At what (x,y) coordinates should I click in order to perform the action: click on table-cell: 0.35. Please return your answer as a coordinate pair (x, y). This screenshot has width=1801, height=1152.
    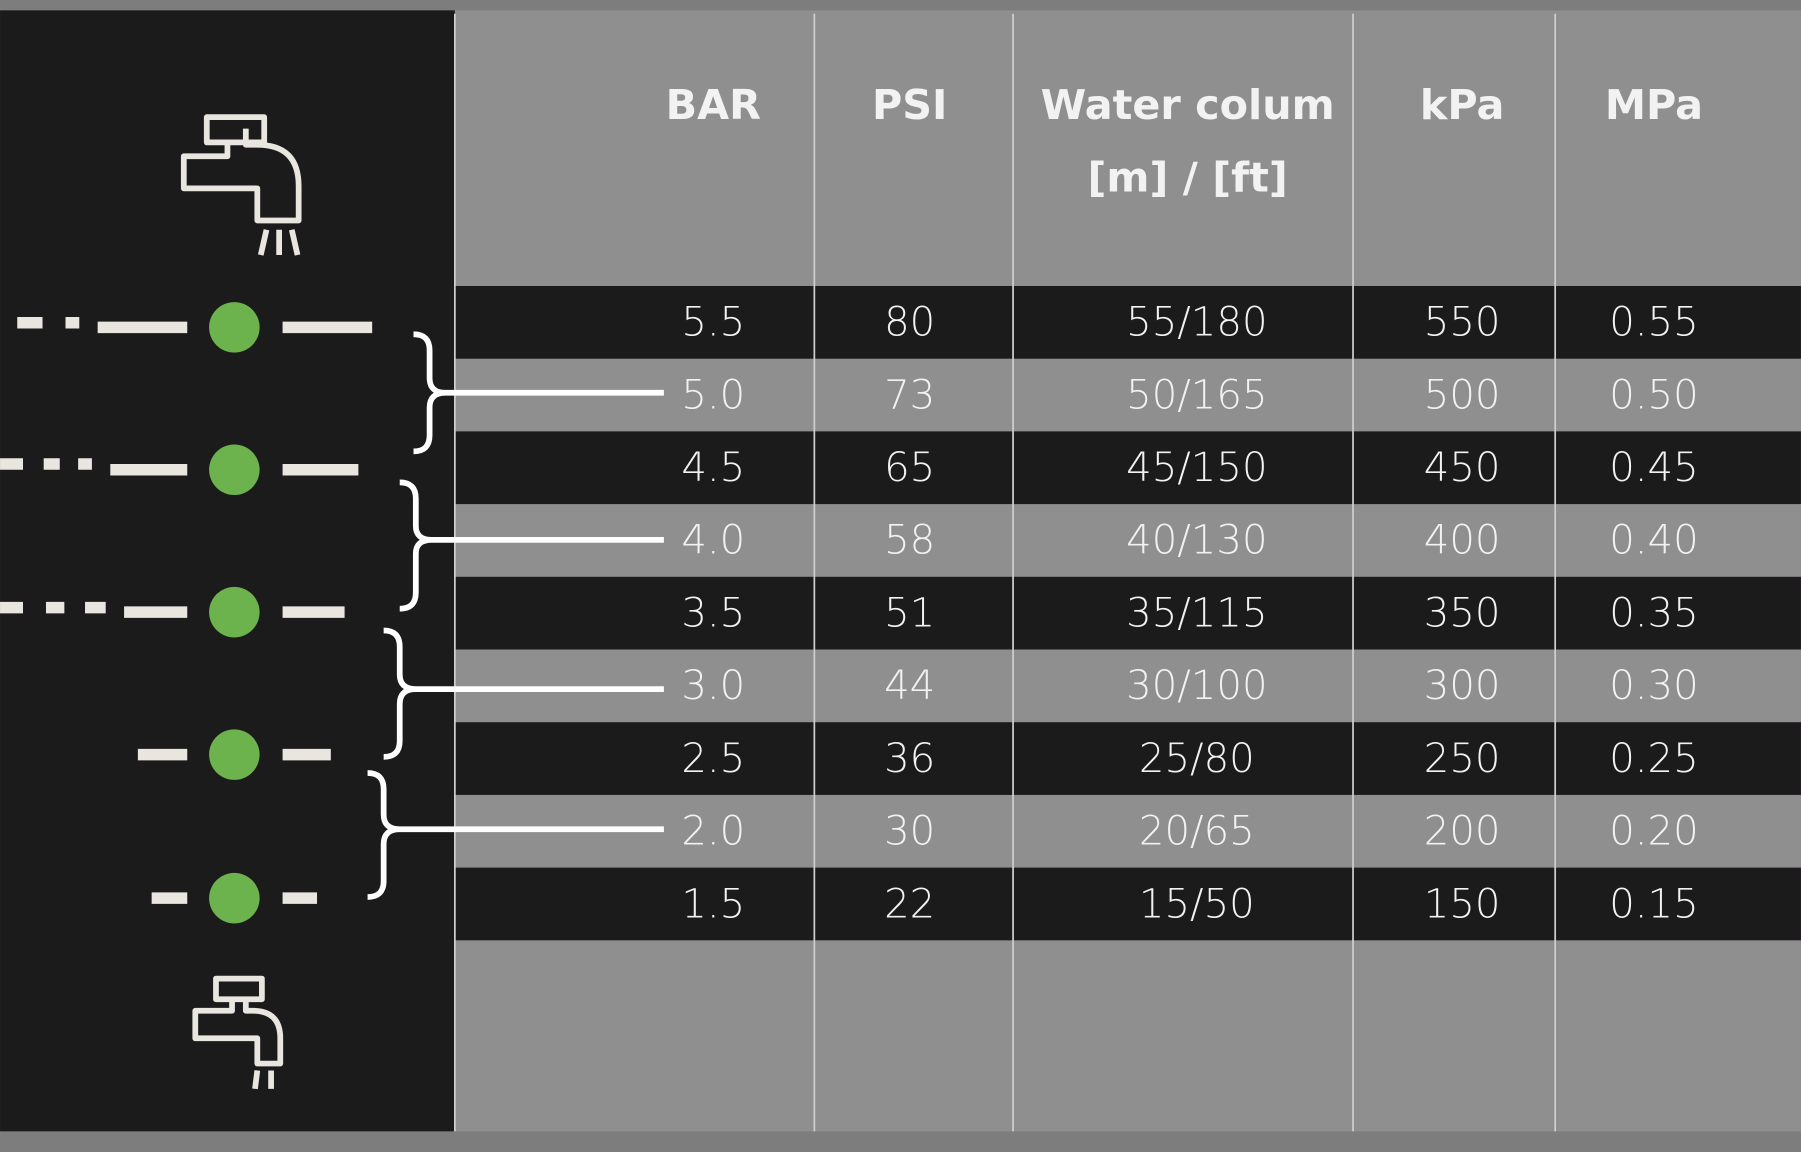
    Looking at the image, I should click on (1653, 613).